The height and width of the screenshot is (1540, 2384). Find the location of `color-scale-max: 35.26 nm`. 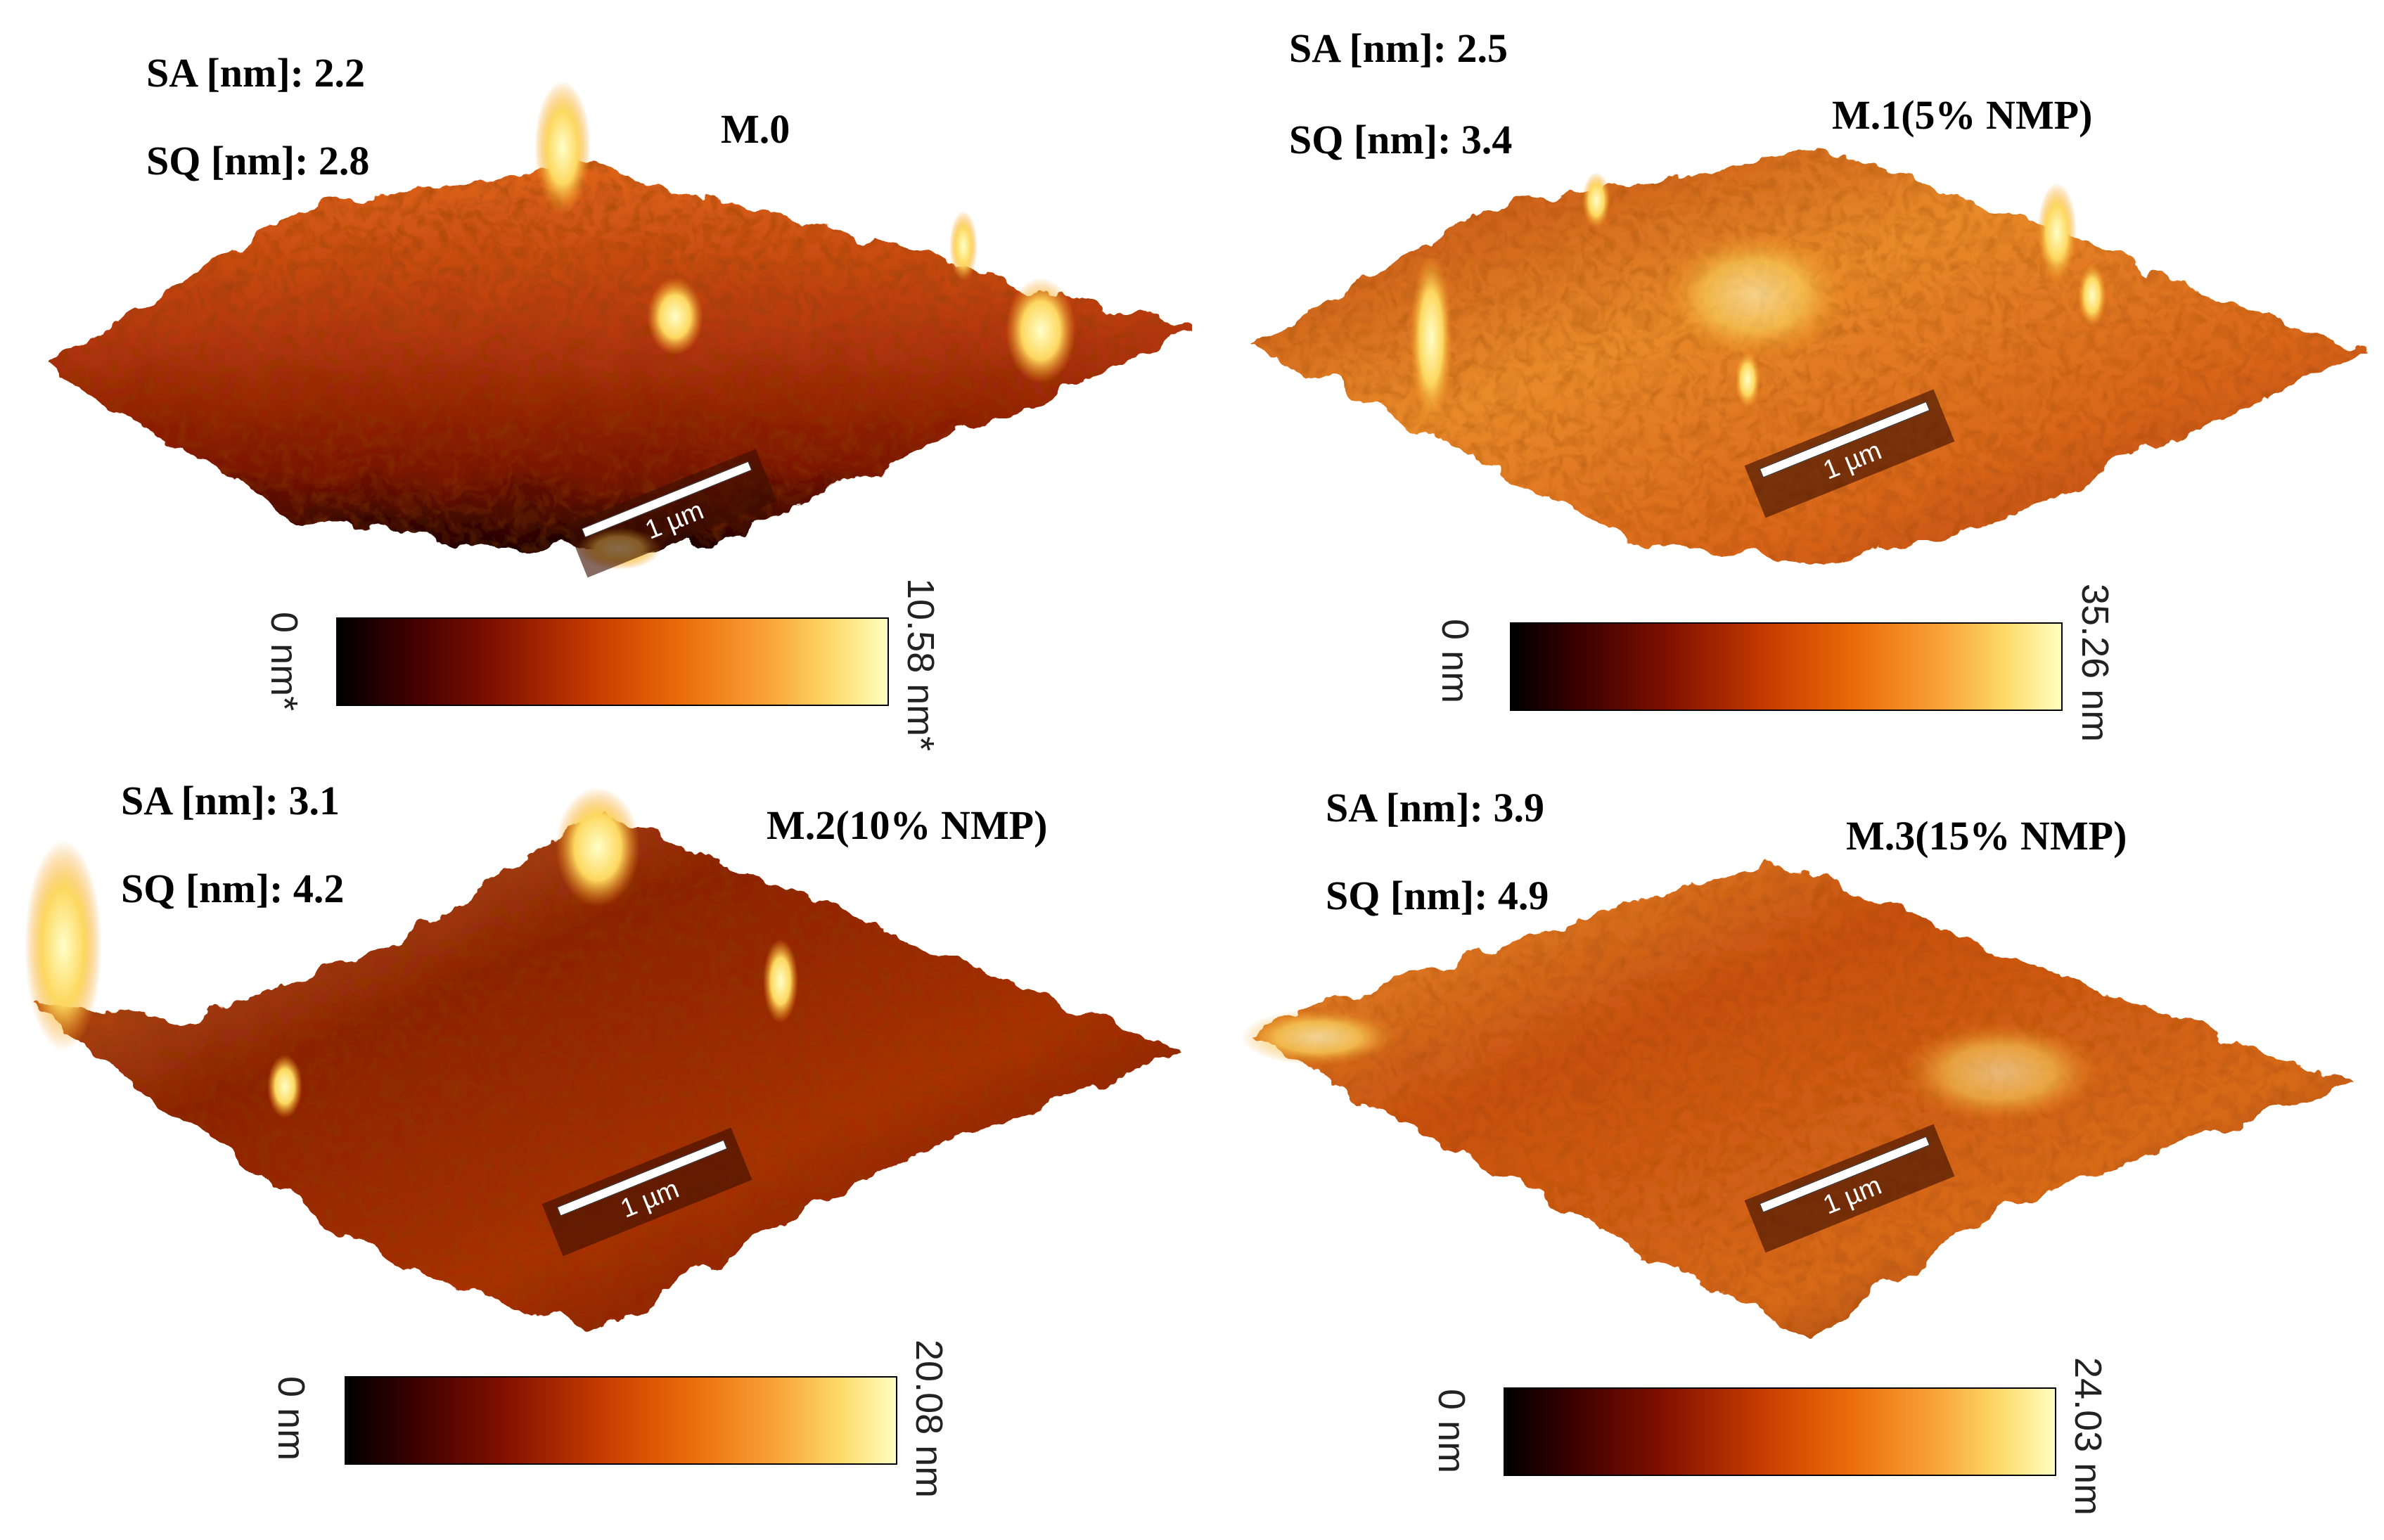

color-scale-max: 35.26 nm is located at coordinates (2095, 663).